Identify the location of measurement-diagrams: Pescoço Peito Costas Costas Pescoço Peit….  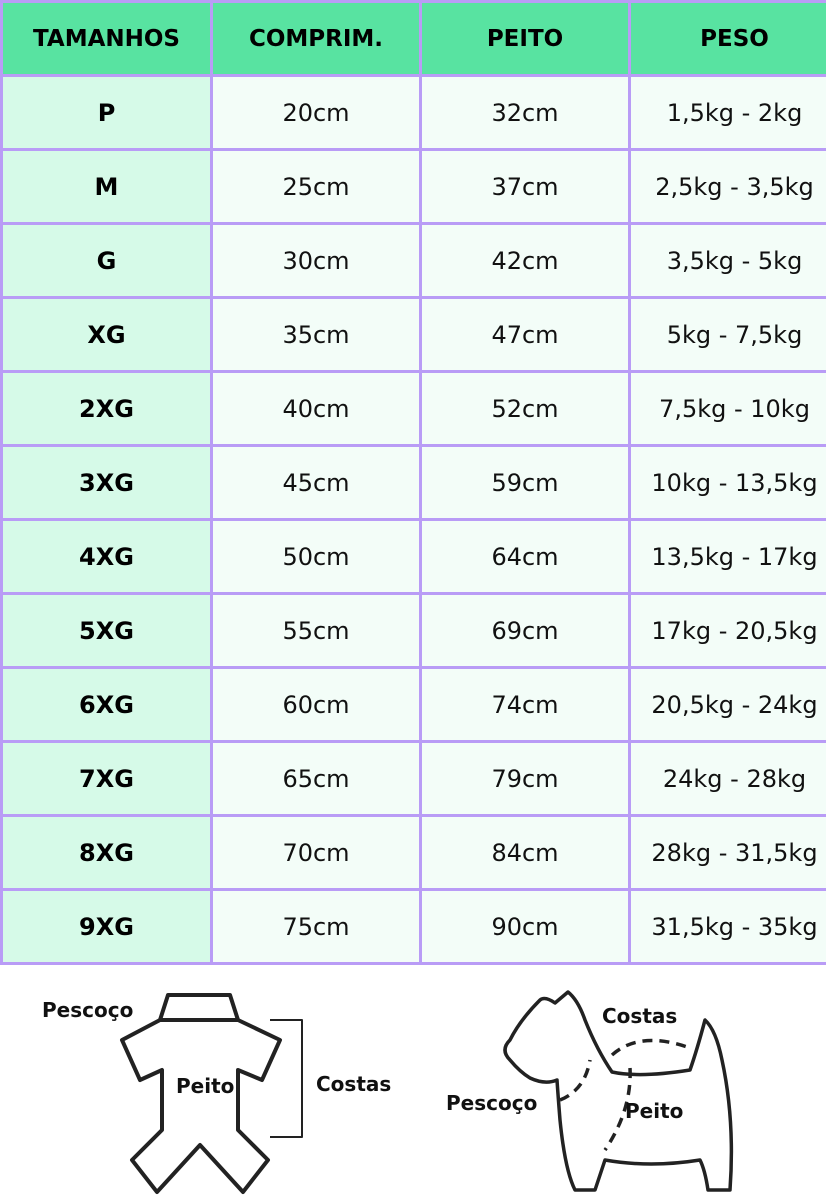
(388, 1092).